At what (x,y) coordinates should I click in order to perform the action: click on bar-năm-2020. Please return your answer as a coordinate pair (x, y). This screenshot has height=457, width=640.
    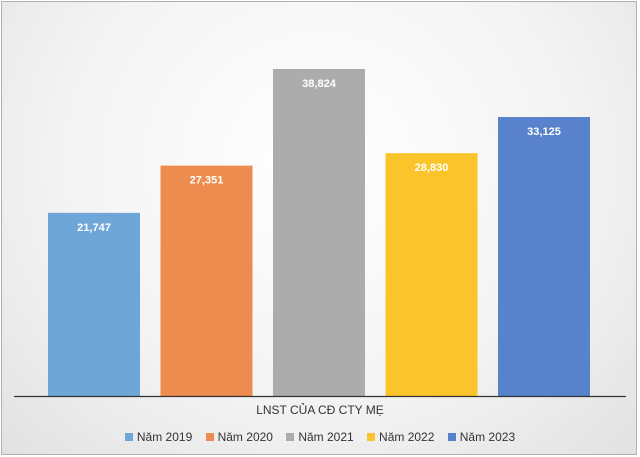
    Looking at the image, I should click on (206, 280).